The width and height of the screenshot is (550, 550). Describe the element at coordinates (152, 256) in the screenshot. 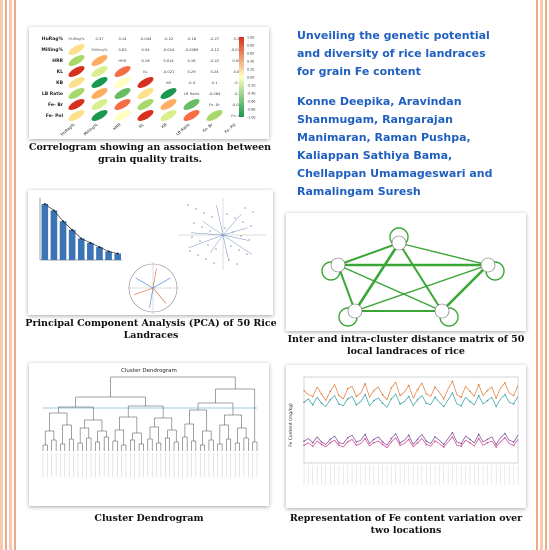

I see `pca-figure` at that location.